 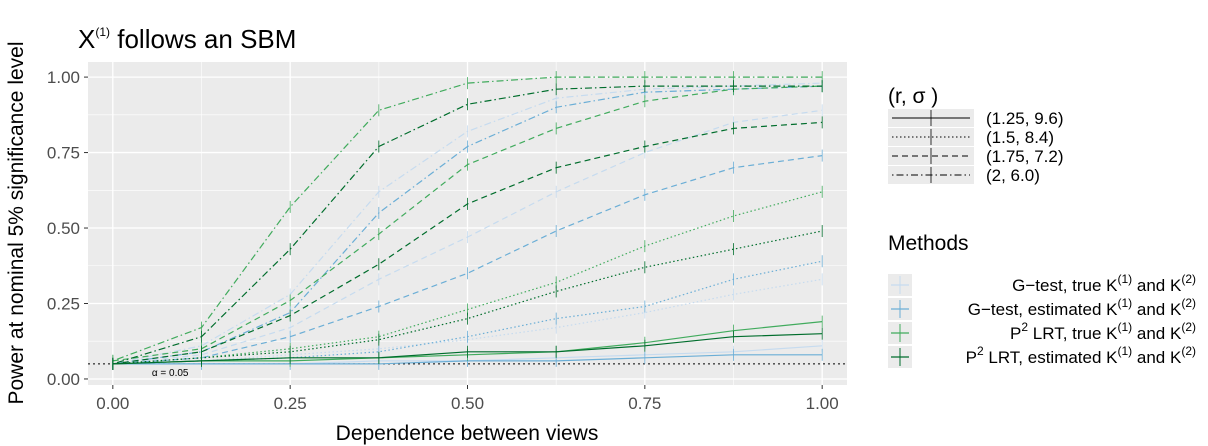 I want to click on method-legend-label: G−test, estimated K(1) and K(2), so click(x=1082, y=307).